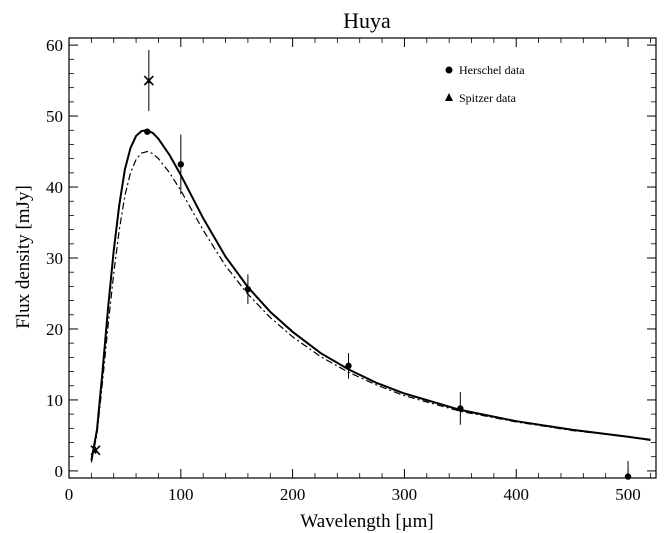 This screenshot has height=533, width=670. Describe the element at coordinates (485, 84) in the screenshot. I see `legend: Herschel data Spitzer data` at that location.